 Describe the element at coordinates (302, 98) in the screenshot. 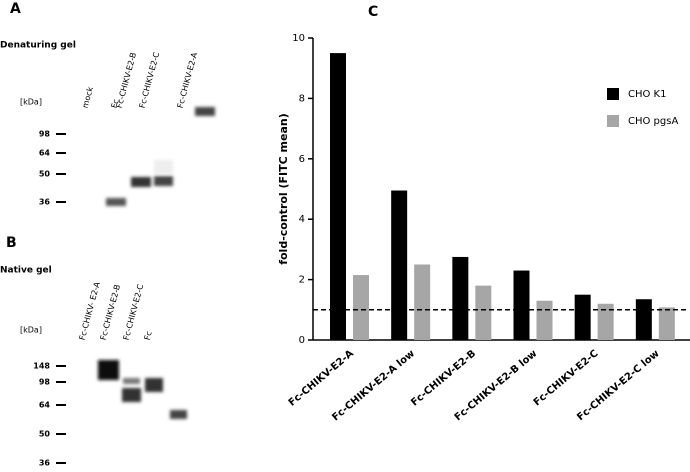

I see `y-tick-label: 8` at that location.